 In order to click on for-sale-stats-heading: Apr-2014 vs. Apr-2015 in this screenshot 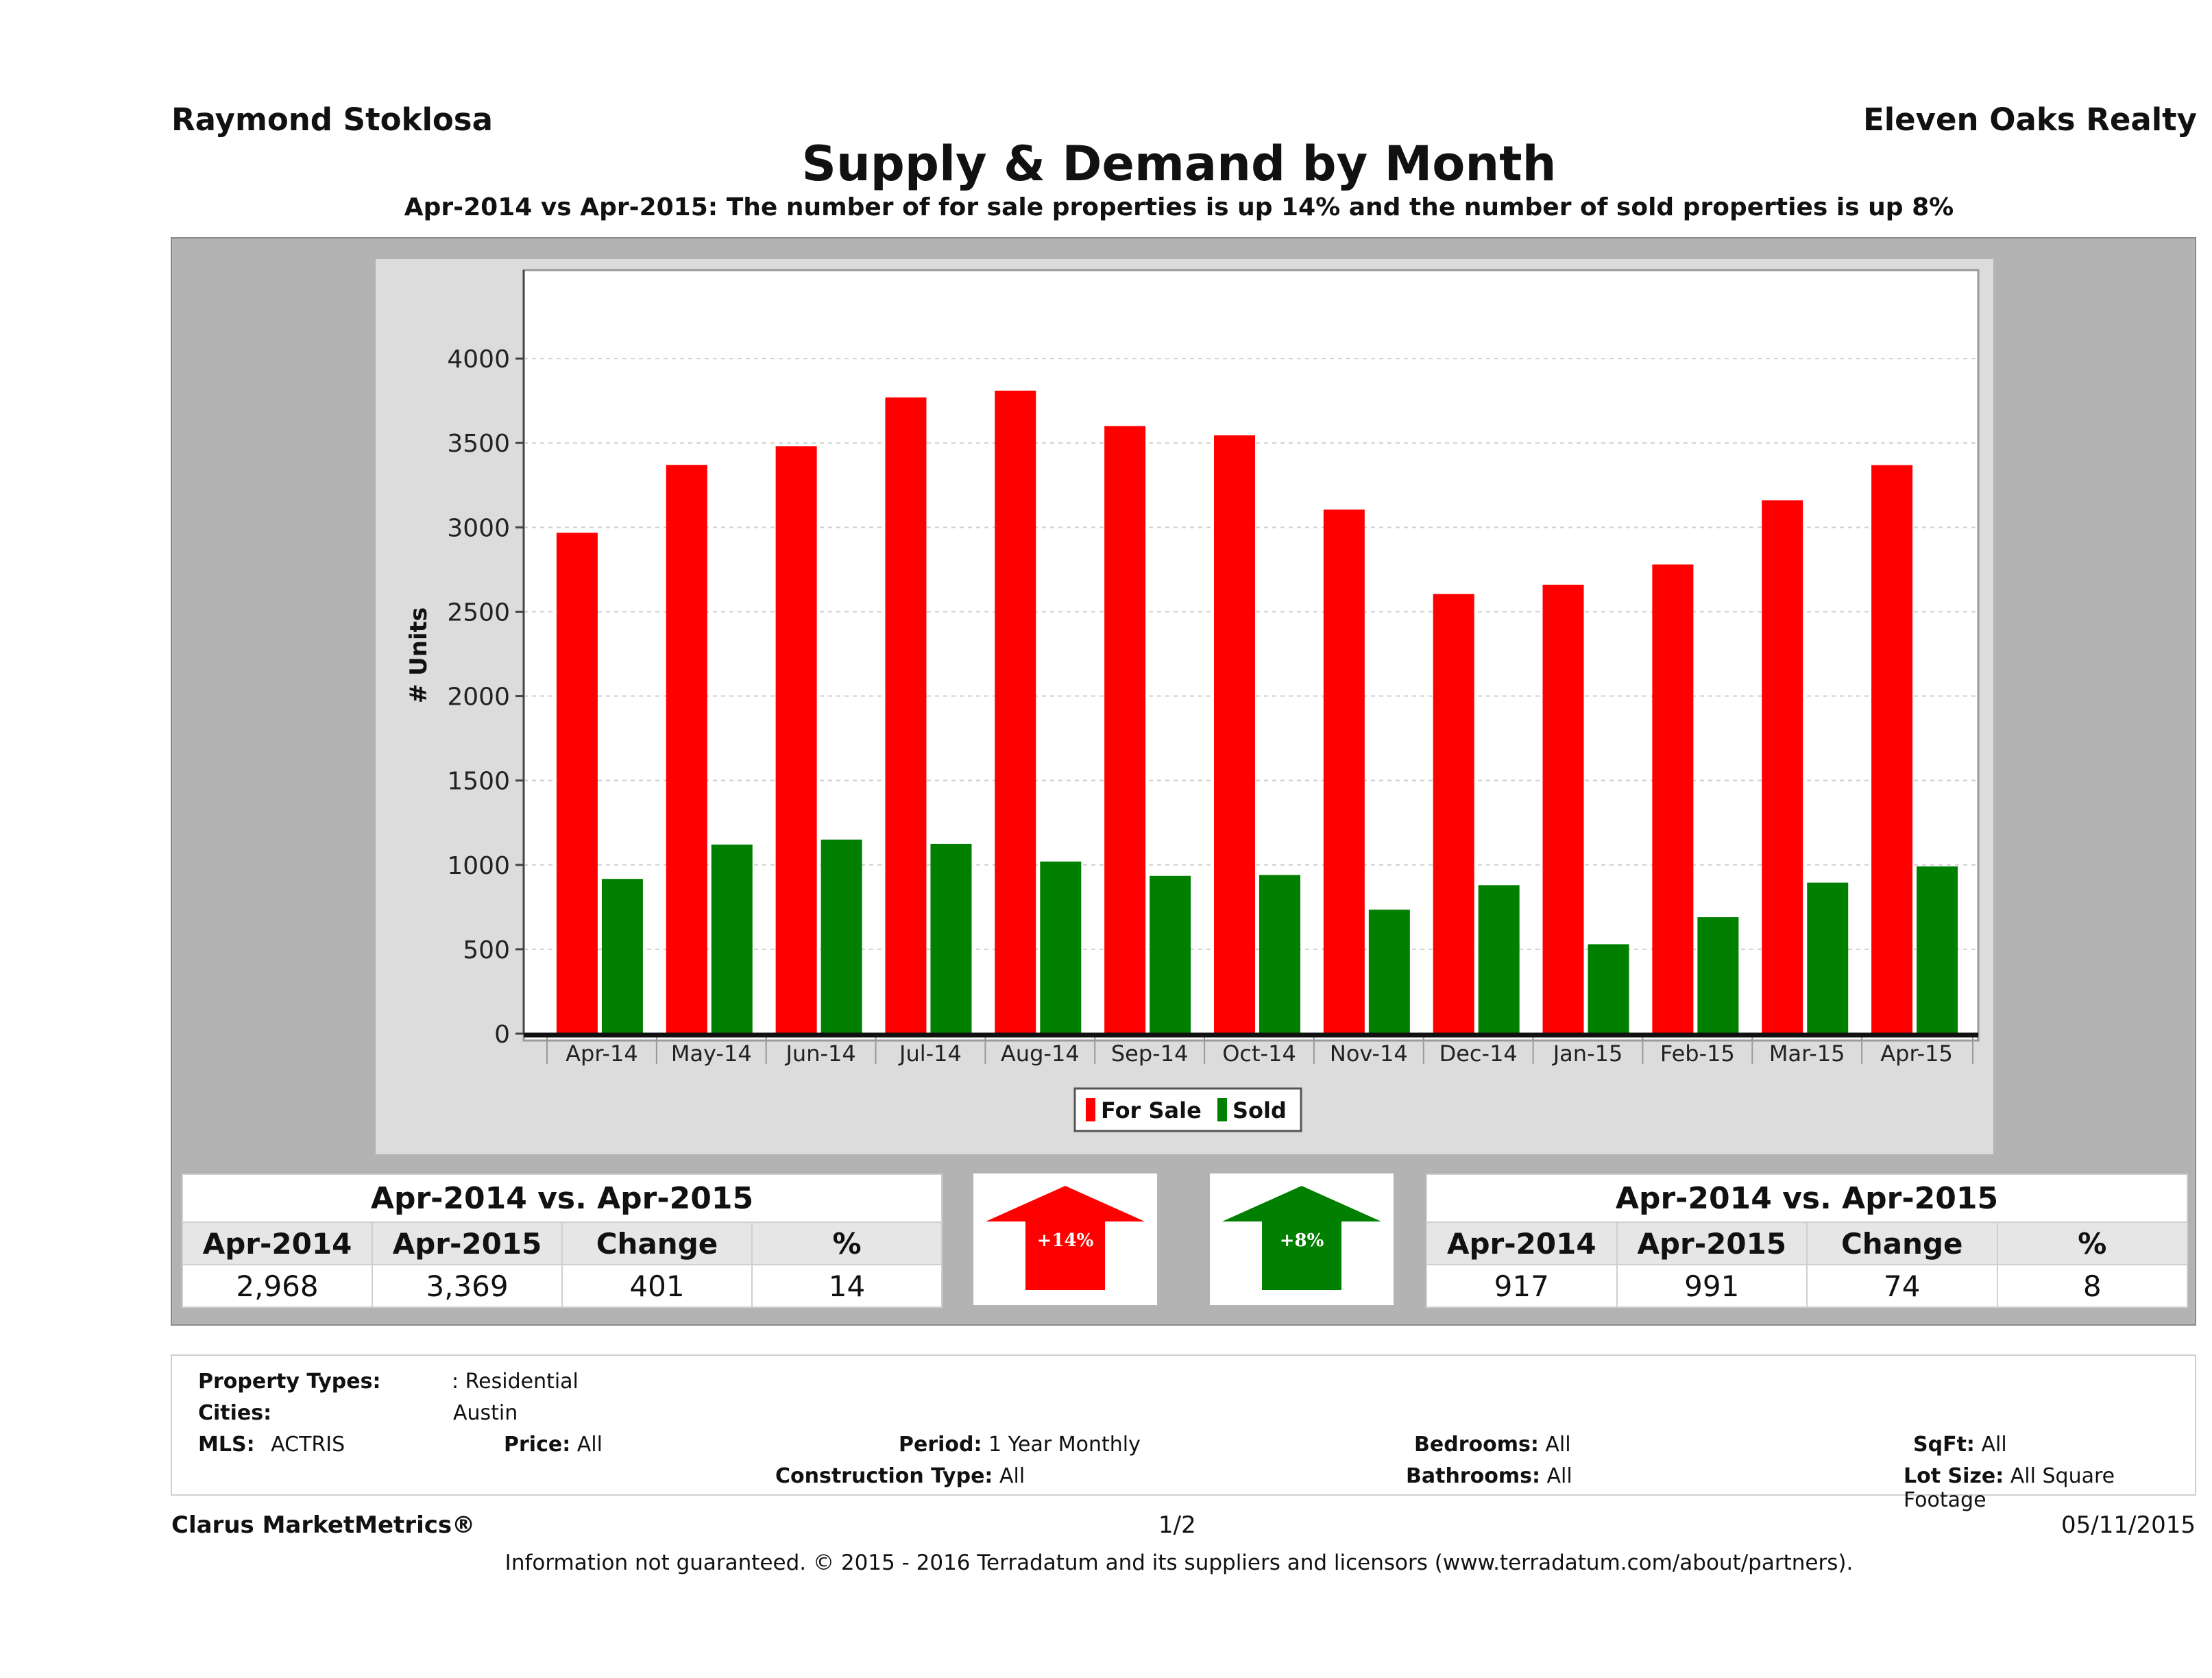, I will do `click(562, 1198)`.